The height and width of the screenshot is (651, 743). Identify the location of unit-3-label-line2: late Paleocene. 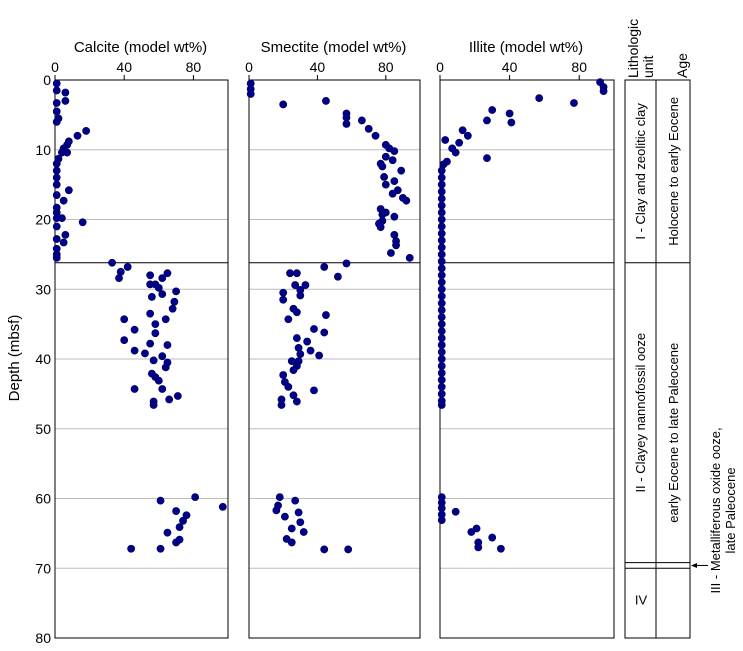
(730, 510).